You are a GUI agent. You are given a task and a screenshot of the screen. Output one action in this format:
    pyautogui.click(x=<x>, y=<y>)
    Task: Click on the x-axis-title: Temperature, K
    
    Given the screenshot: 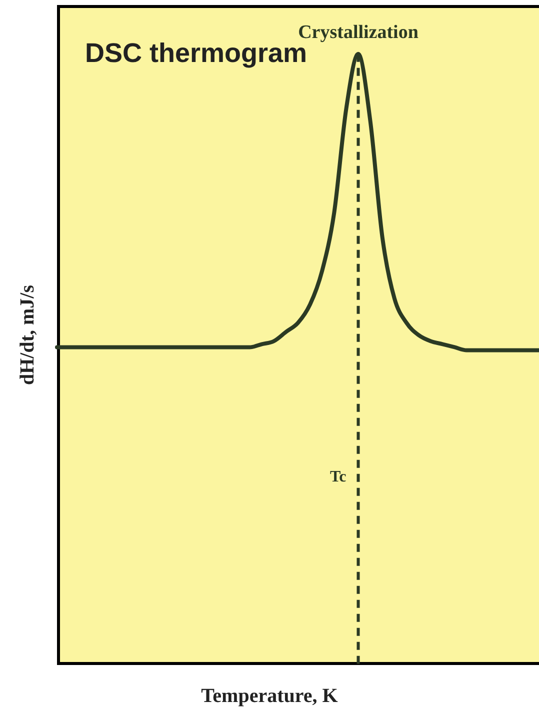 What is the action you would take?
    pyautogui.click(x=269, y=696)
    